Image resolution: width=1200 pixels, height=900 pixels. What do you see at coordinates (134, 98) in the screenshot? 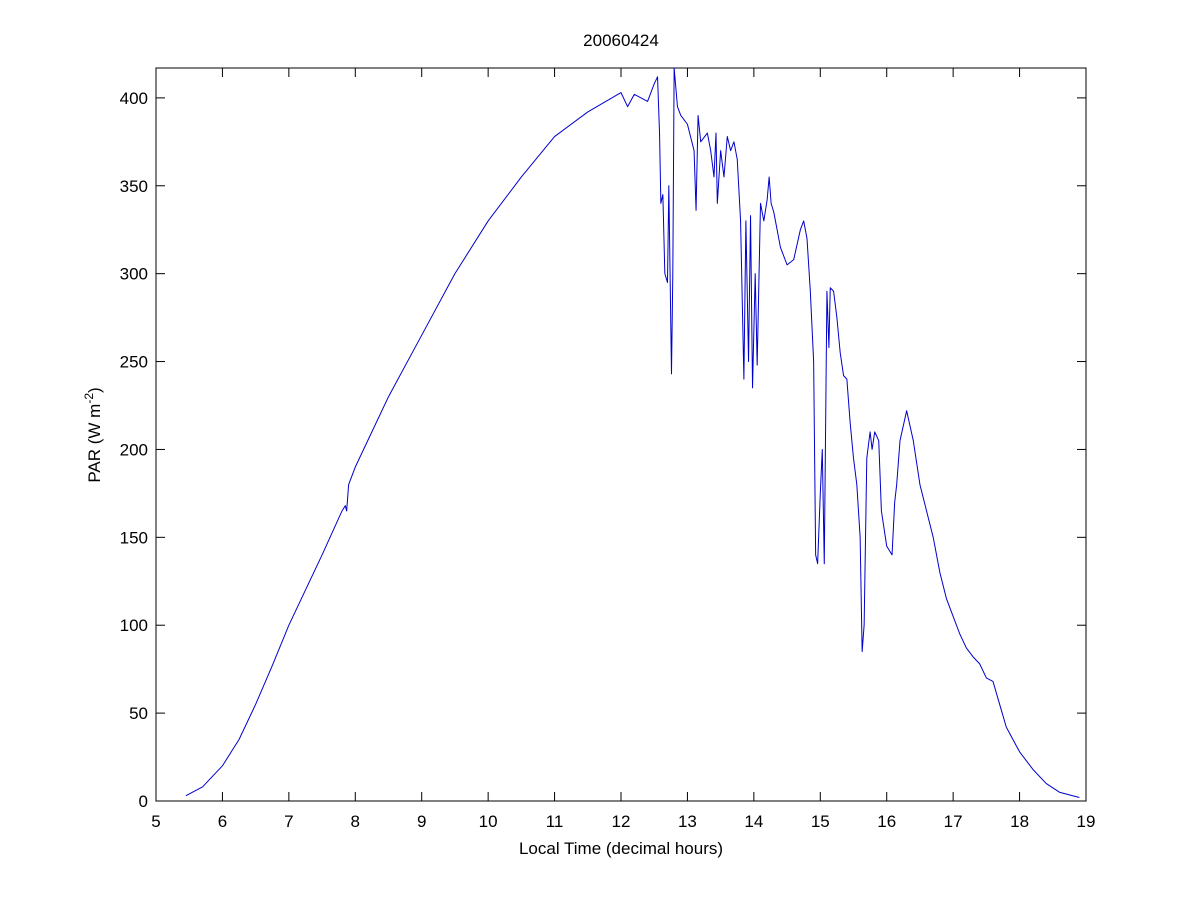
I see `y-tick-label: 400` at bounding box center [134, 98].